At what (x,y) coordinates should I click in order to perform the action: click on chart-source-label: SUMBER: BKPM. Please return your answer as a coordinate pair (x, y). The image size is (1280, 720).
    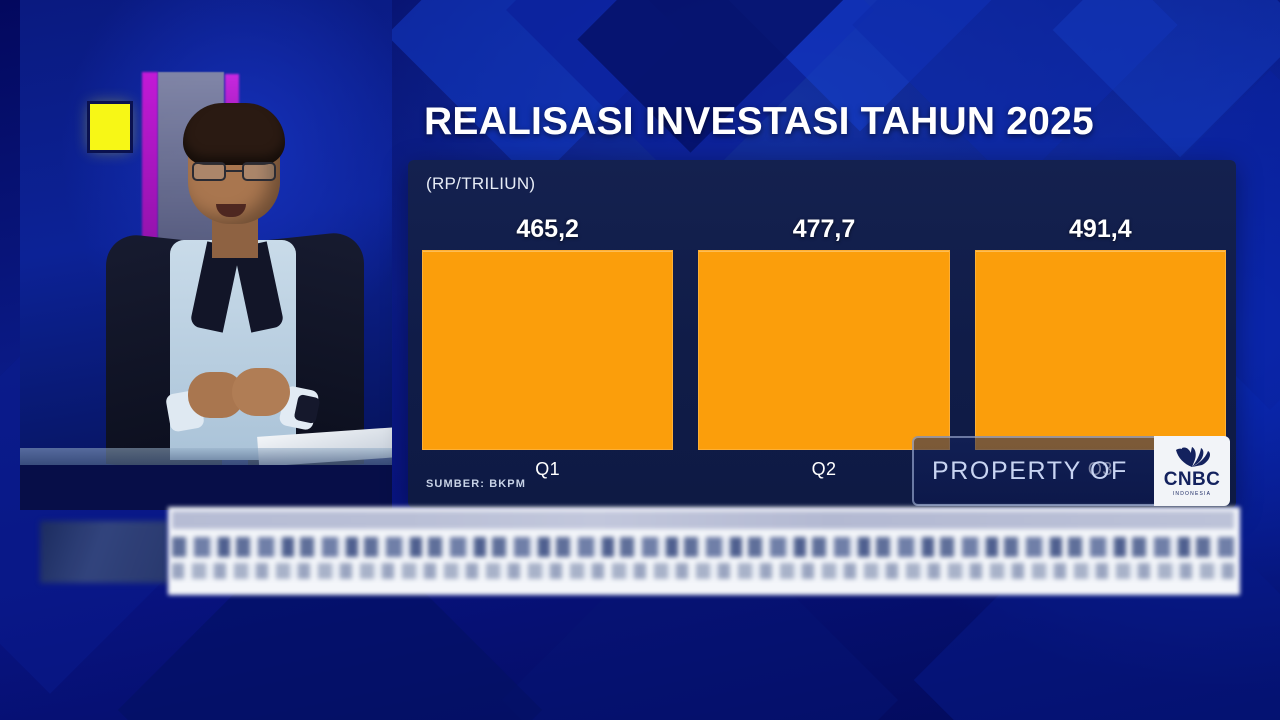
    Looking at the image, I should click on (476, 484).